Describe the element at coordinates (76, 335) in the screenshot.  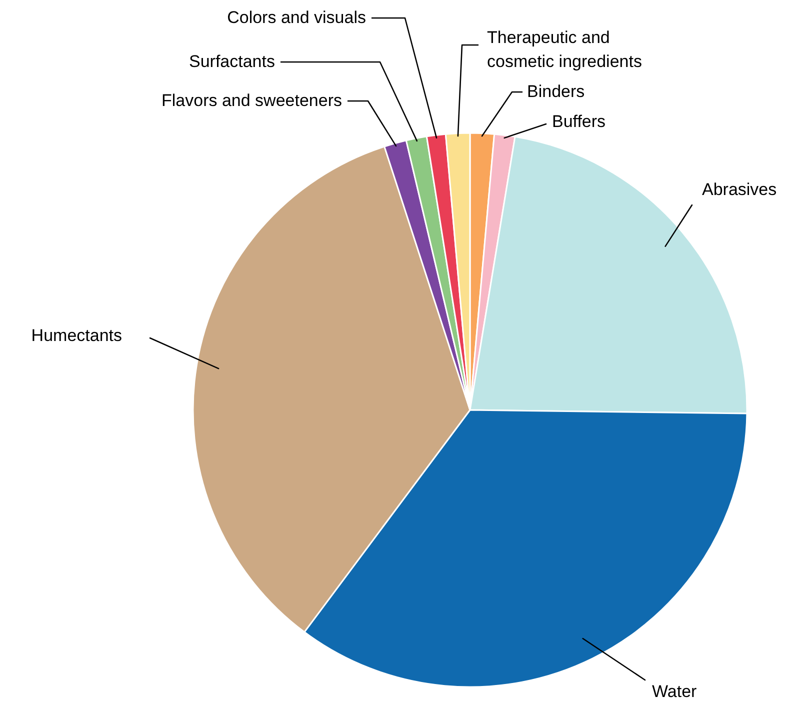
I see `slice-label: Humectants` at that location.